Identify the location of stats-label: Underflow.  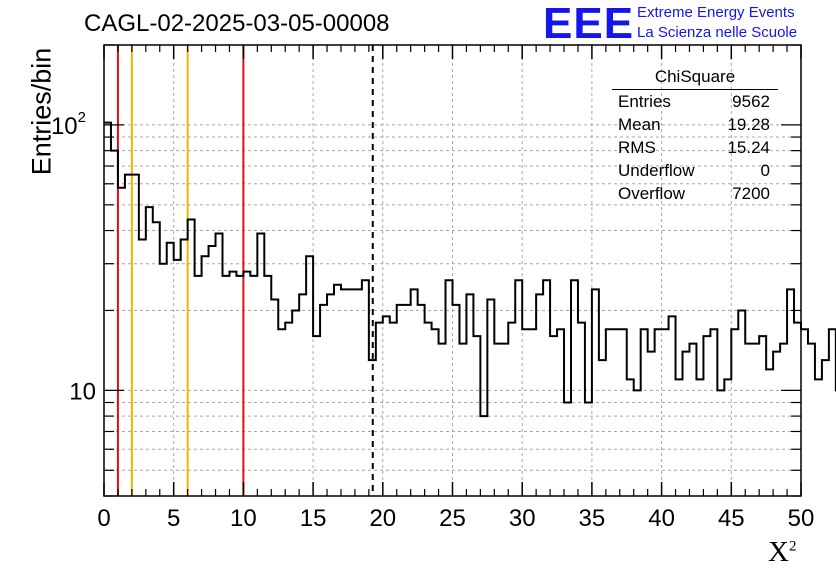
(656, 170).